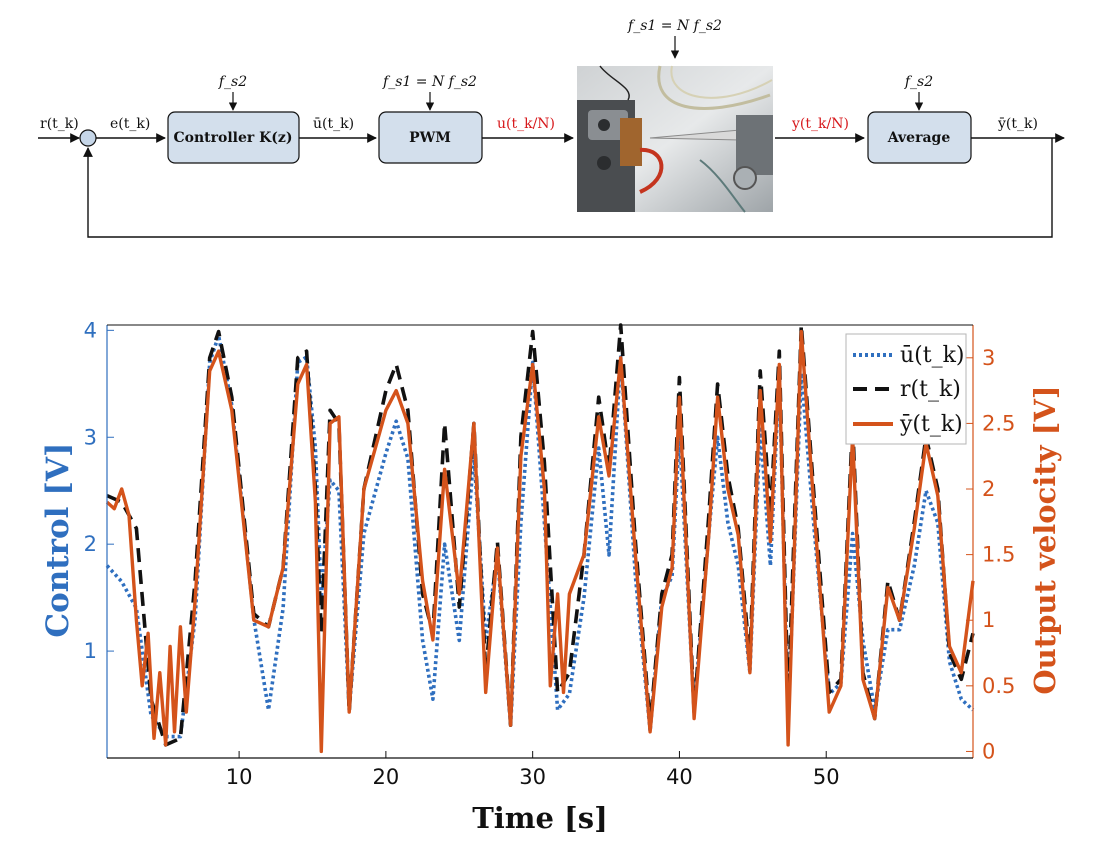 The image size is (1100, 858). Describe the element at coordinates (919, 138) in the screenshot. I see `average-label: Average` at that location.